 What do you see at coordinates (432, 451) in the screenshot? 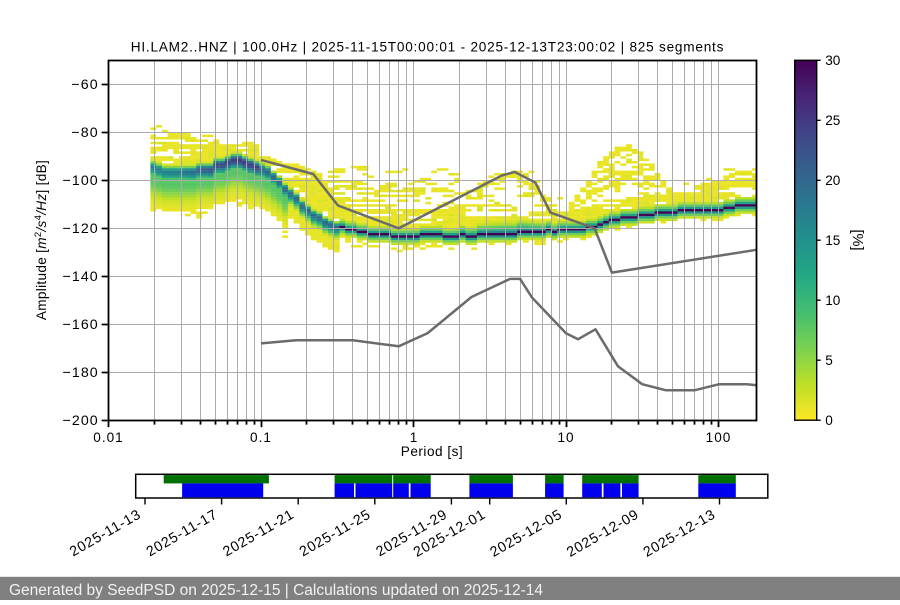
I see `svg-text: Period [s]` at bounding box center [432, 451].